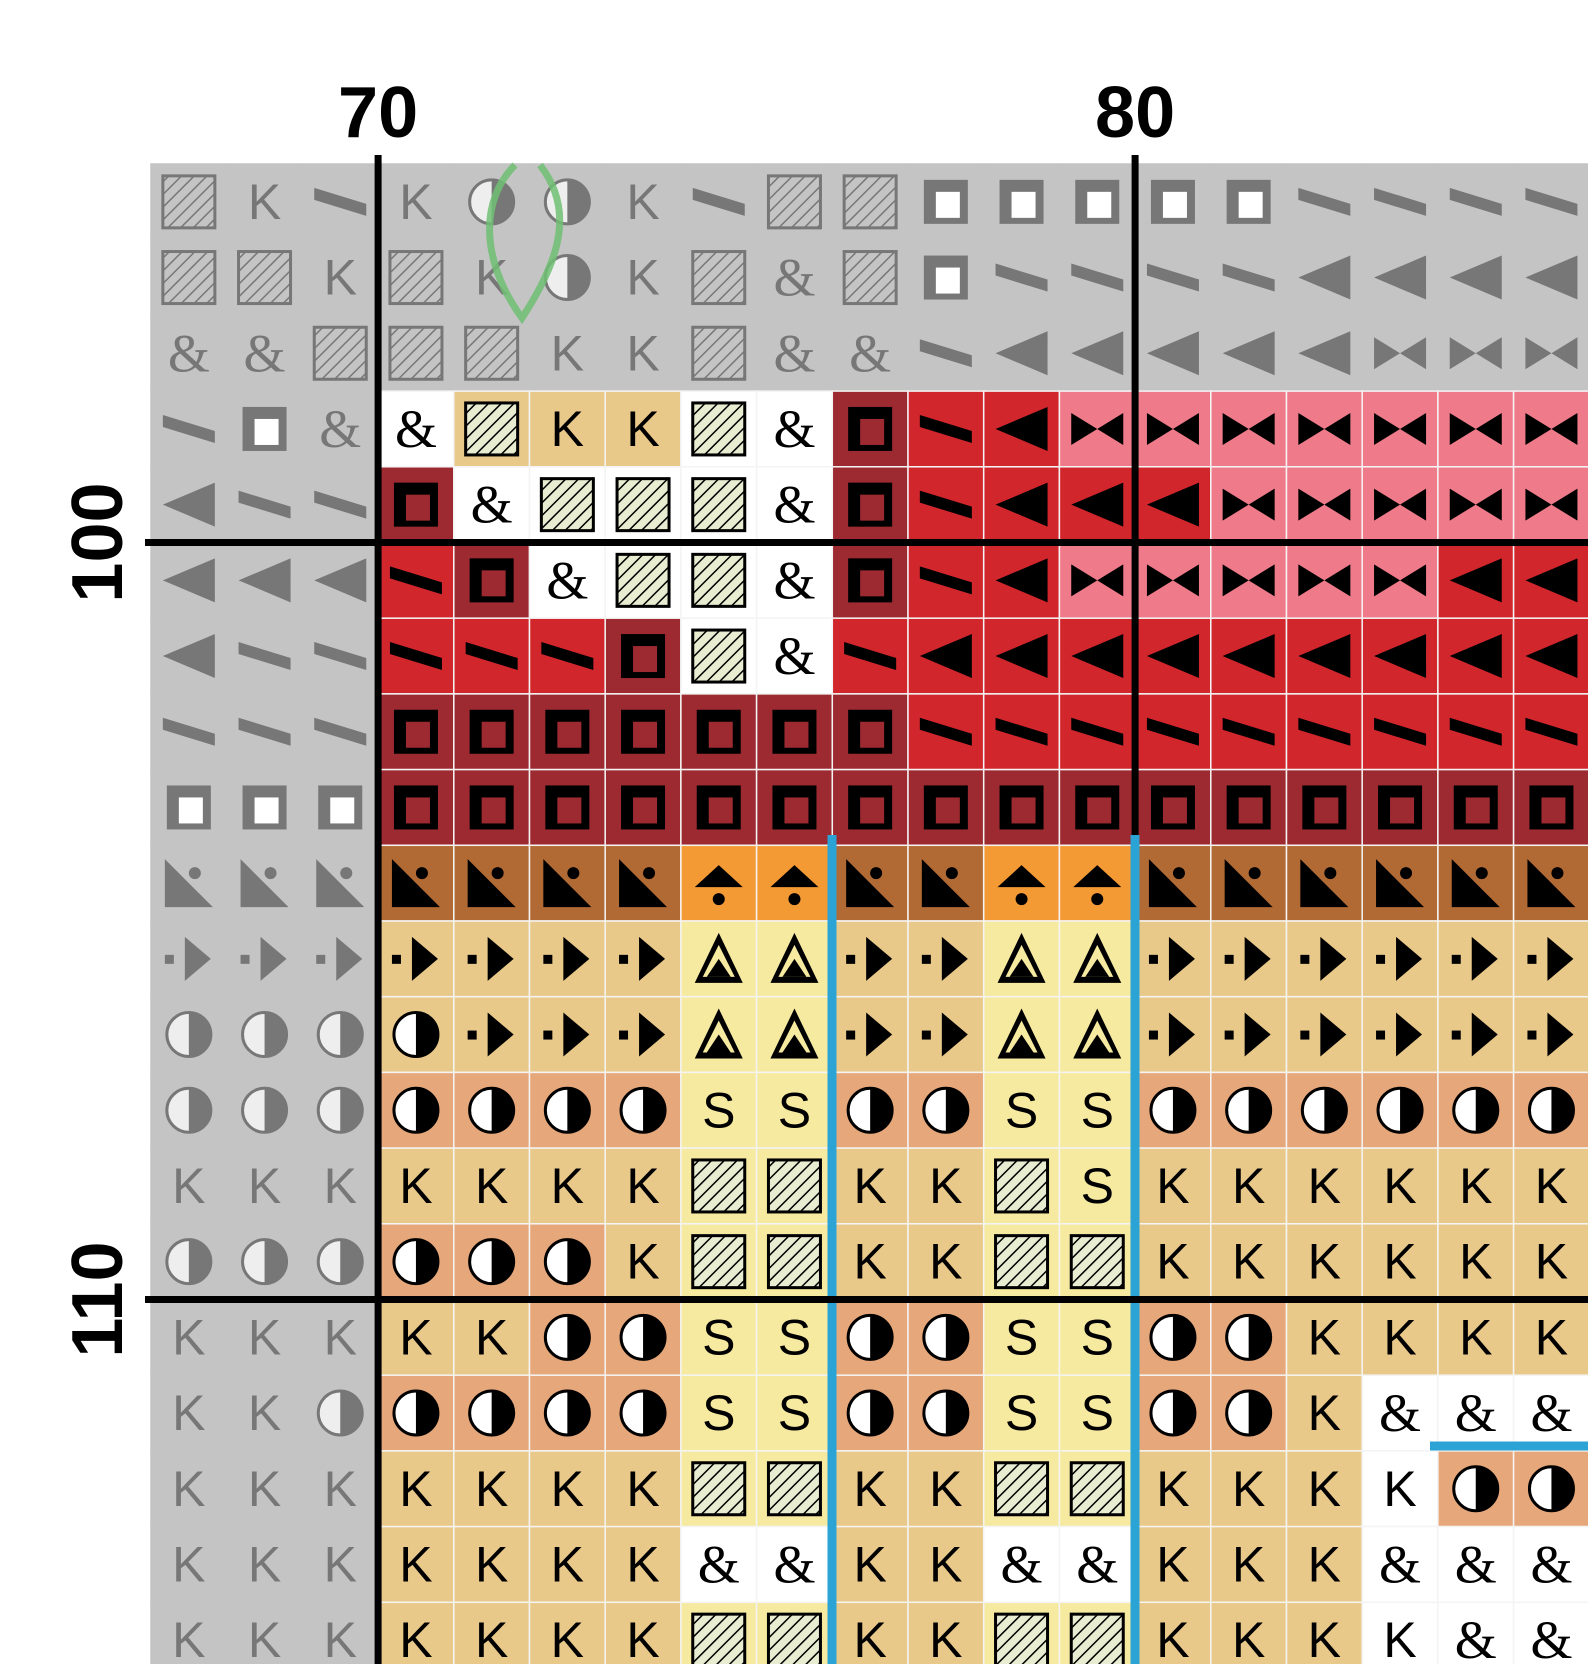 Image resolution: width=1588 pixels, height=1664 pixels. I want to click on column-label: 70, so click(378, 113).